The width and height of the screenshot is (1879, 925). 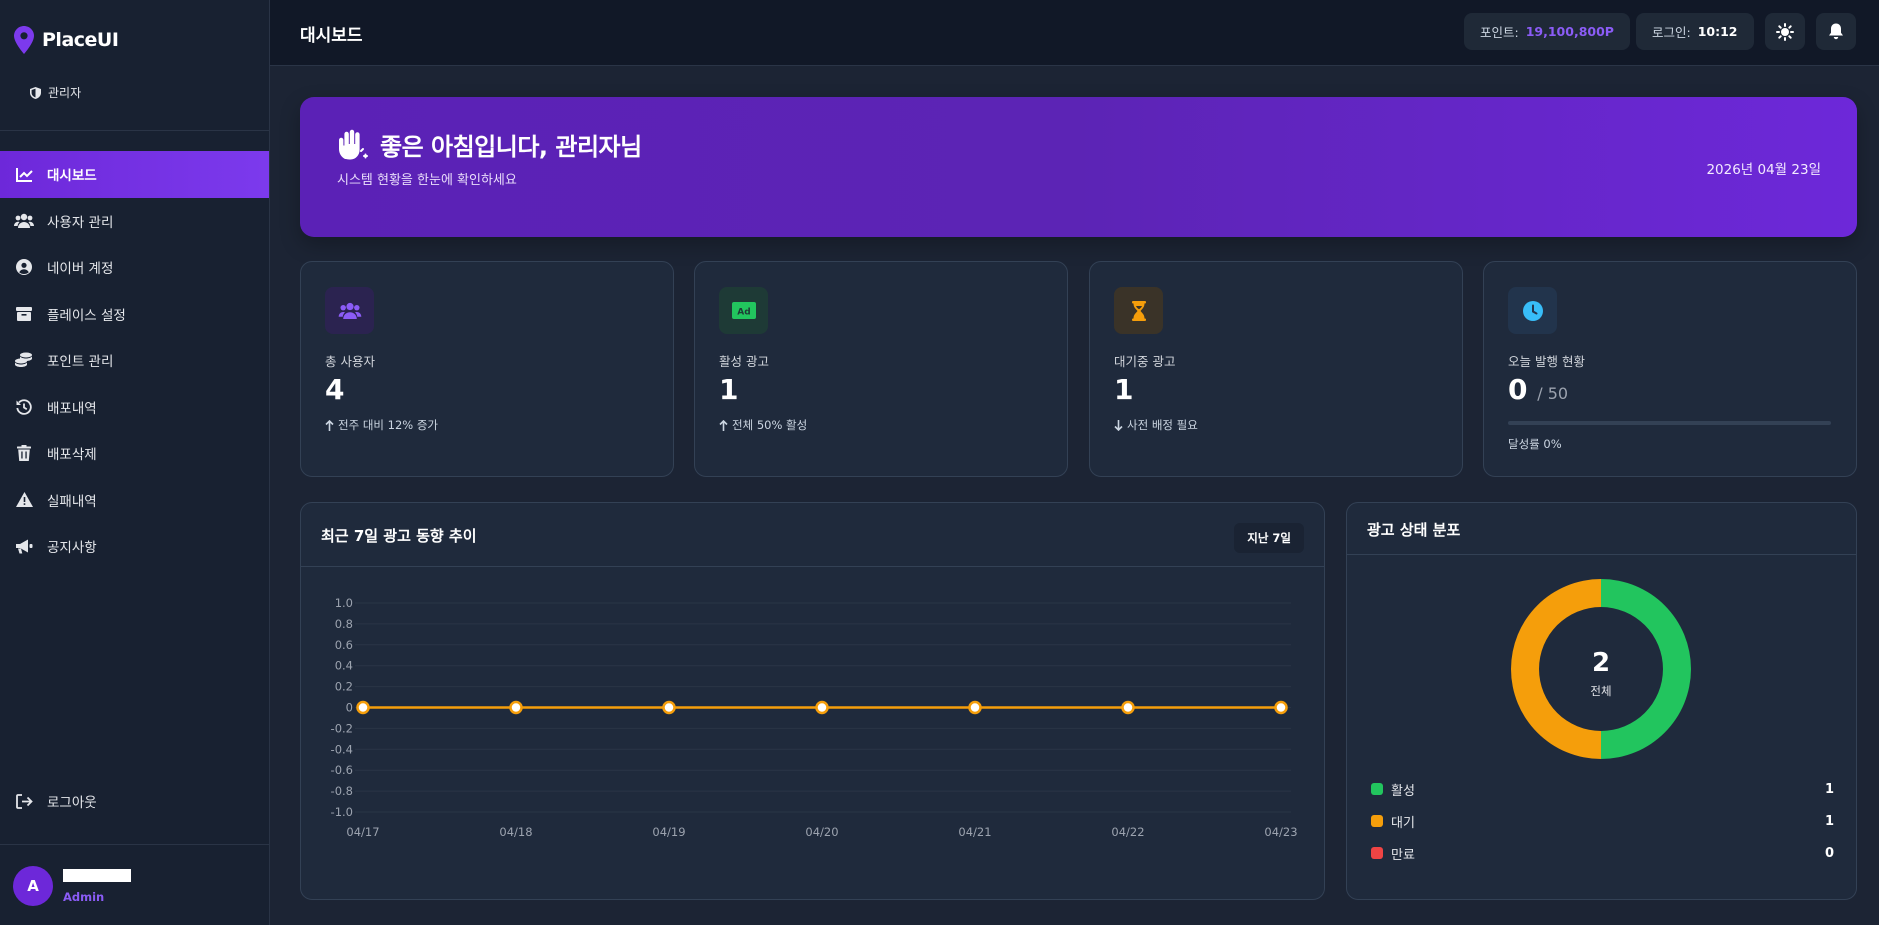 What do you see at coordinates (134, 267) in the screenshot?
I see `sidebar-item-naver-account: 네이버 계정` at bounding box center [134, 267].